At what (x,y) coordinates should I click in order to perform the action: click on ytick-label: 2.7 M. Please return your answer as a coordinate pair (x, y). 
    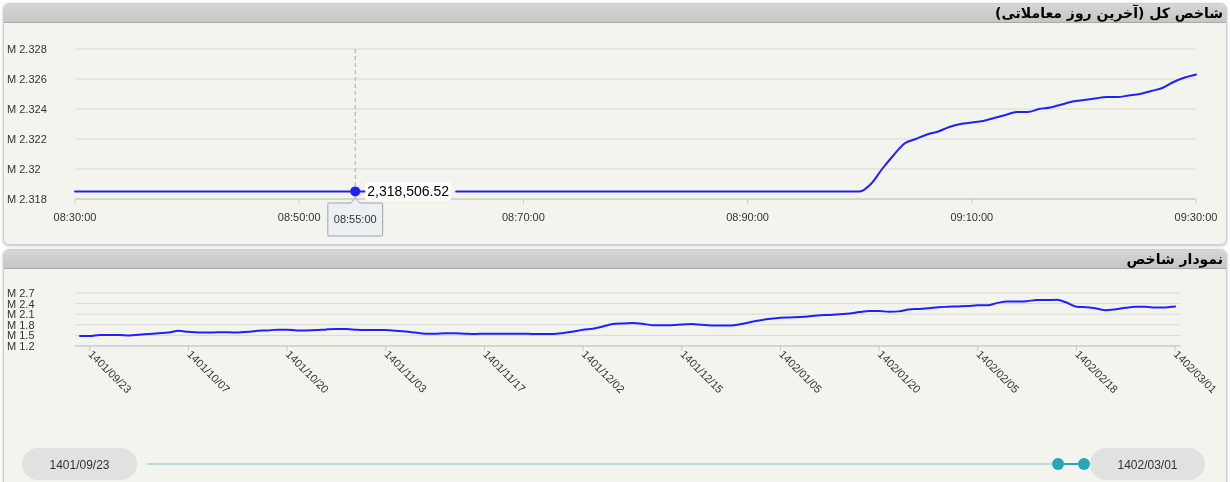
    Looking at the image, I should click on (21, 293).